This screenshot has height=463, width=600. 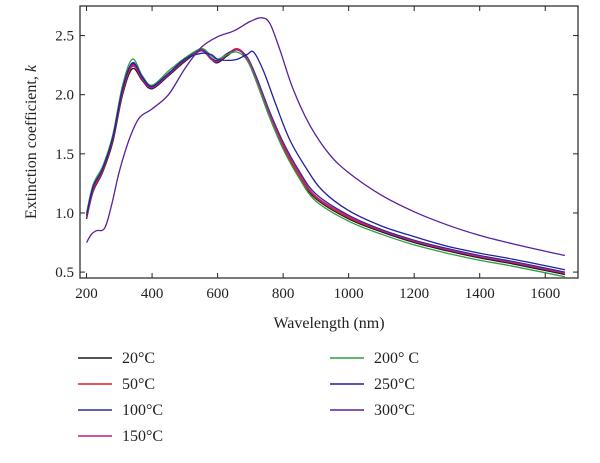 I want to click on x-tick-label: 1000, so click(x=349, y=294).